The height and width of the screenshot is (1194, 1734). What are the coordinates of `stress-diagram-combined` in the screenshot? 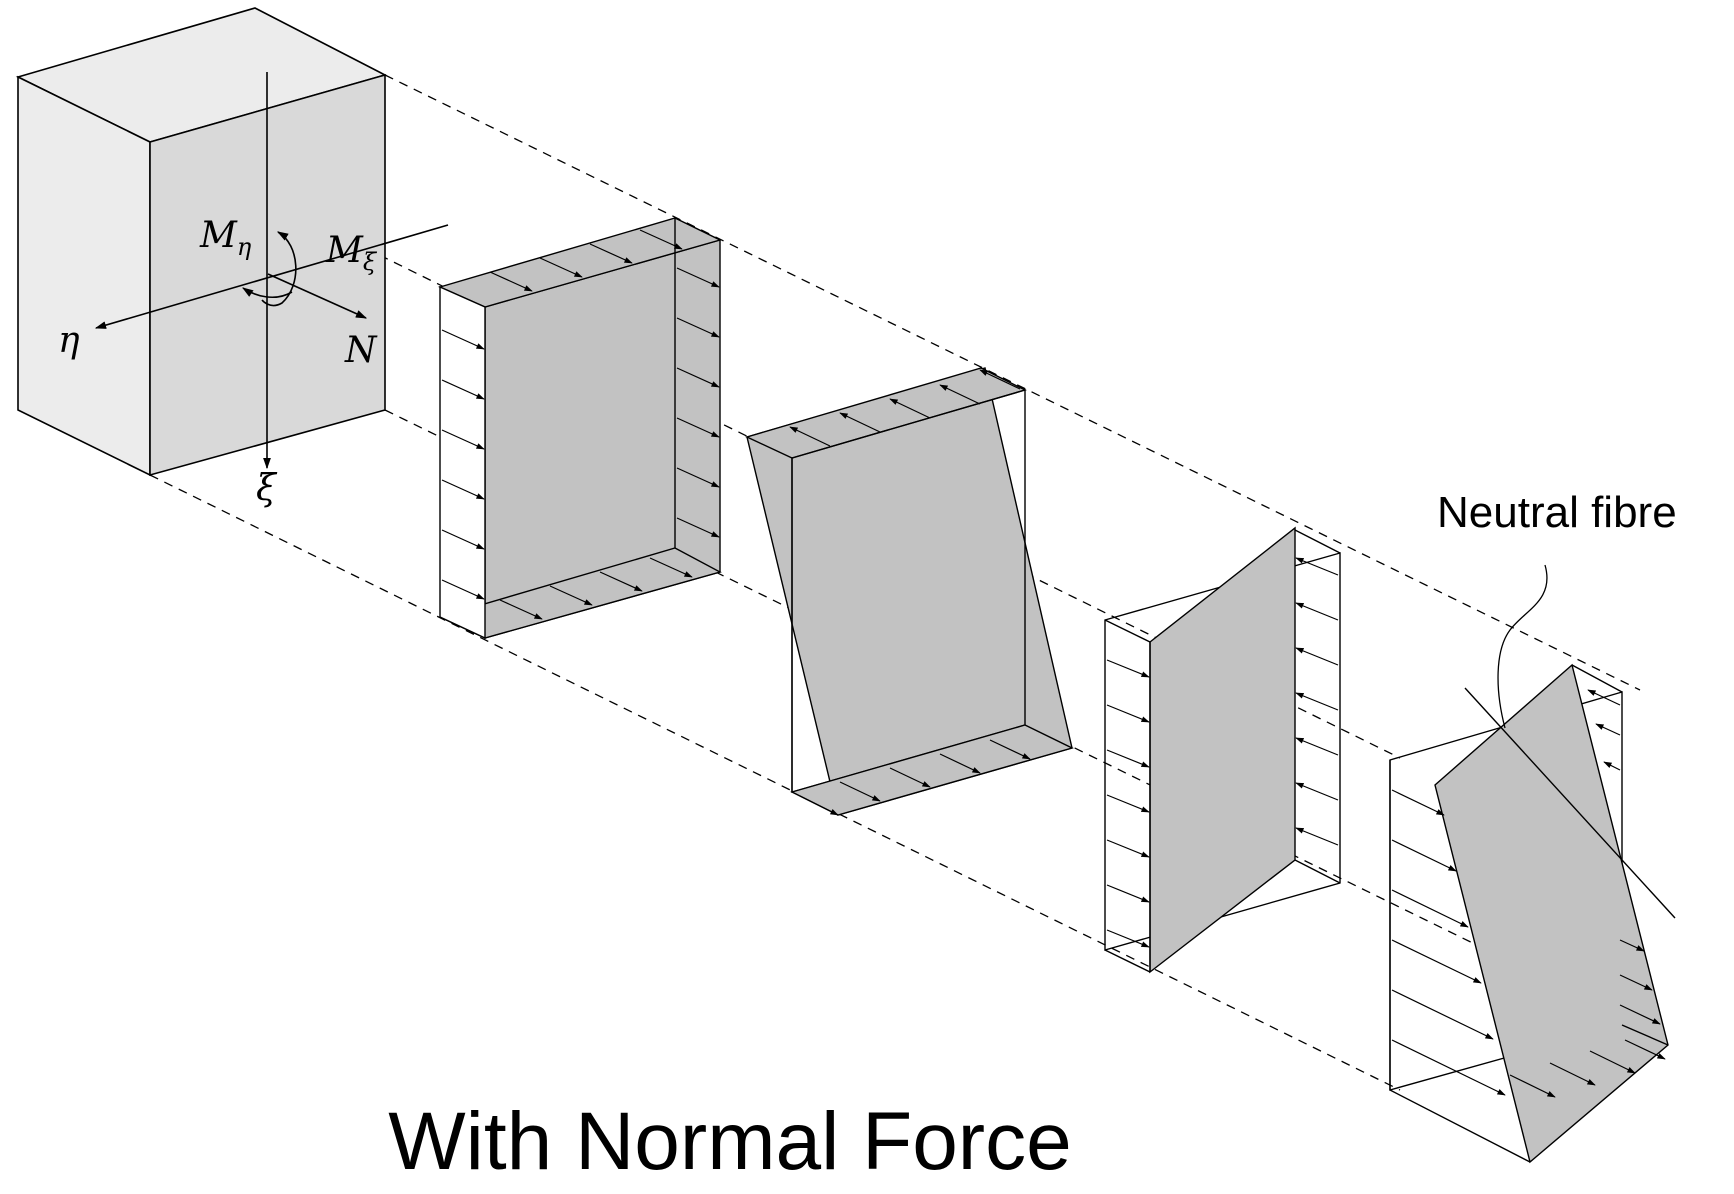 It's located at (1532, 864).